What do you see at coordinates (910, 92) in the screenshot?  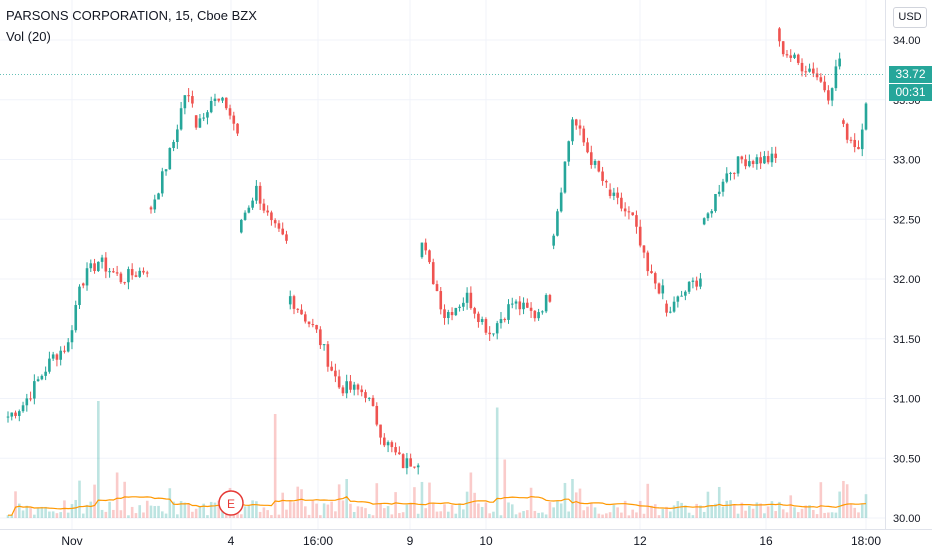 I see `bar-countdown-label: 00:31` at bounding box center [910, 92].